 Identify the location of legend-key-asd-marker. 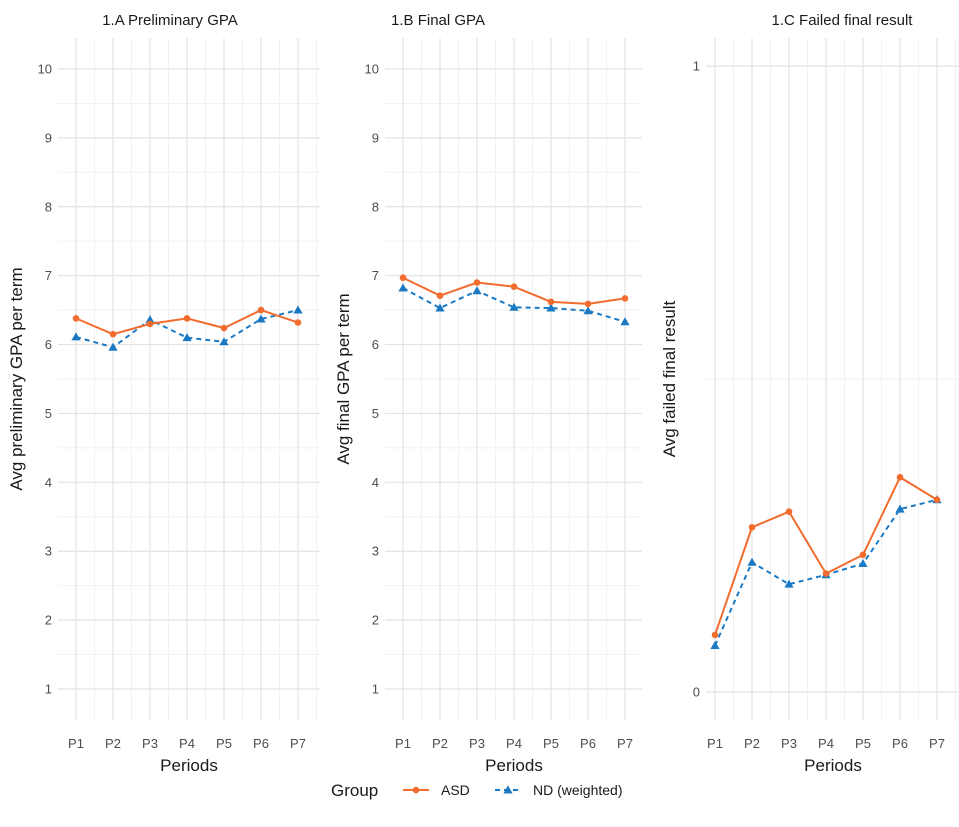
(416, 790).